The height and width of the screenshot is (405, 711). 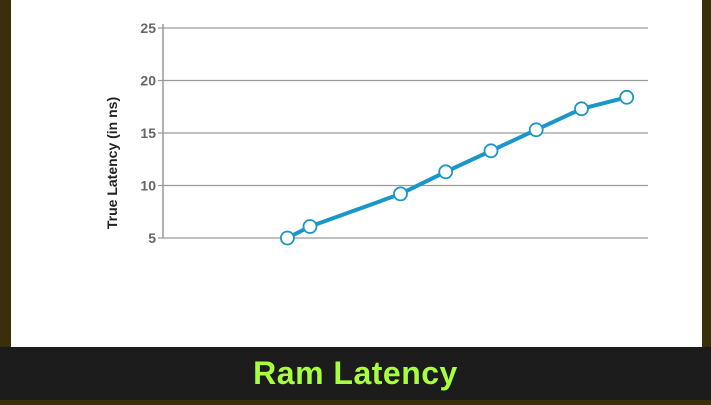 I want to click on y-tick-labels: 25 20 15 10 5, so click(x=151, y=133).